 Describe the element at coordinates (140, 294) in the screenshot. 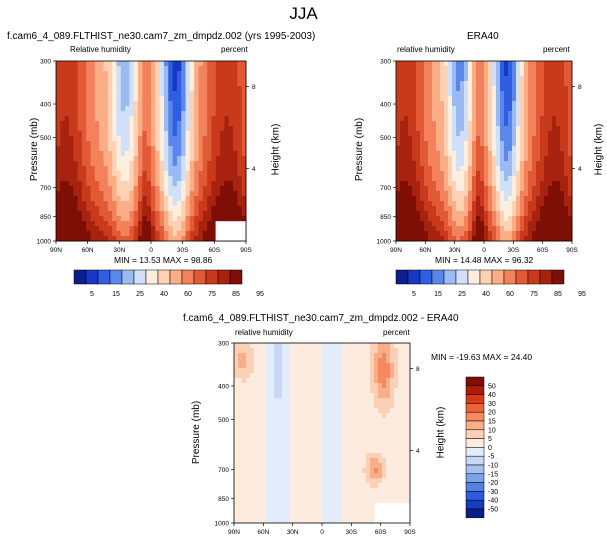

I see `colorbar-label: 25` at that location.